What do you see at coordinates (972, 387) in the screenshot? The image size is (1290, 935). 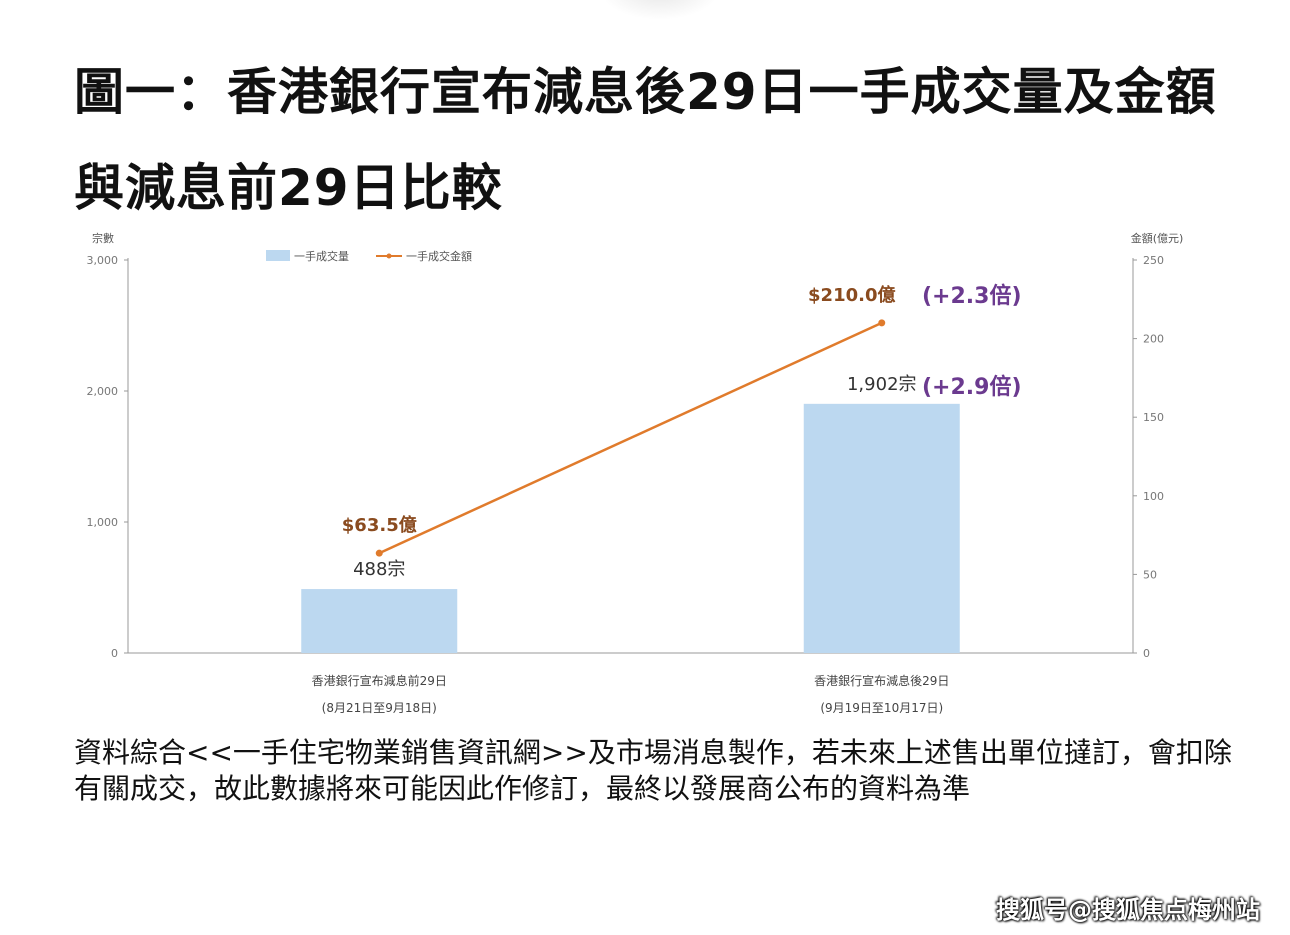 I see `annotation-volume-growth: (+2.9倍)` at bounding box center [972, 387].